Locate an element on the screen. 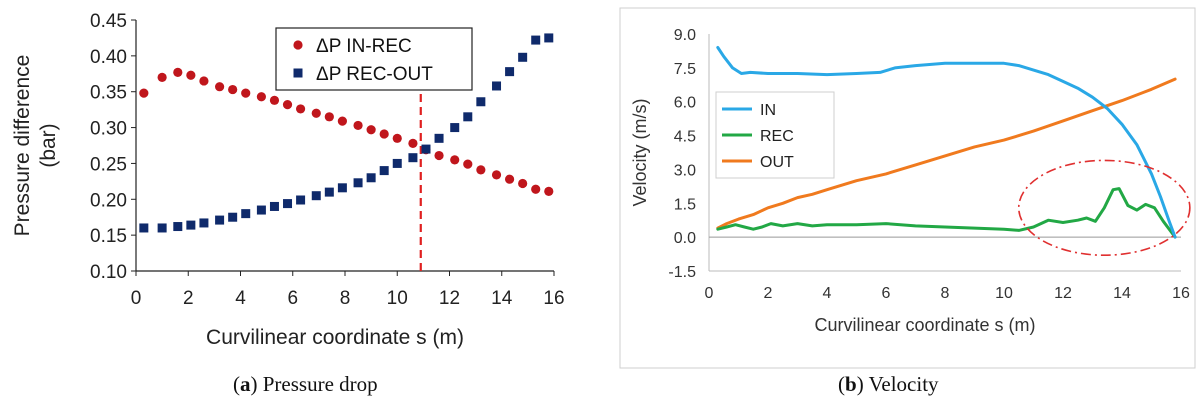 The image size is (1197, 410). y-tick-label: 0.20 is located at coordinates (108, 200).